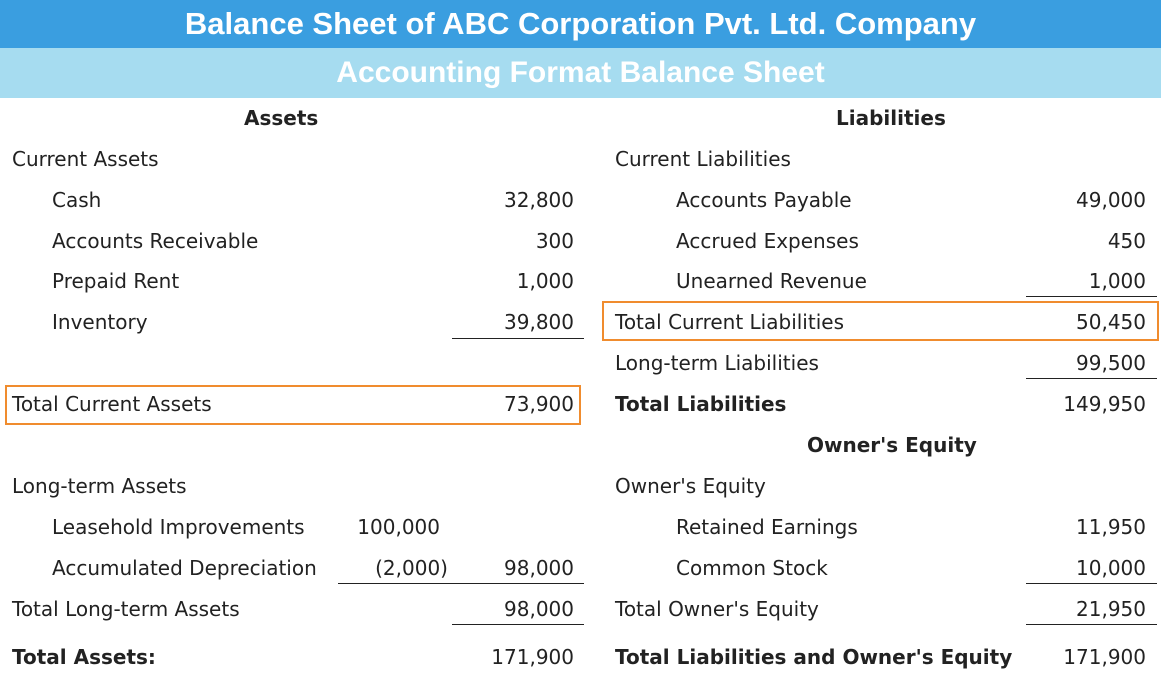 Image resolution: width=1161 pixels, height=685 pixels. What do you see at coordinates (532, 657) in the screenshot?
I see `total-assets-value: 171,900` at bounding box center [532, 657].